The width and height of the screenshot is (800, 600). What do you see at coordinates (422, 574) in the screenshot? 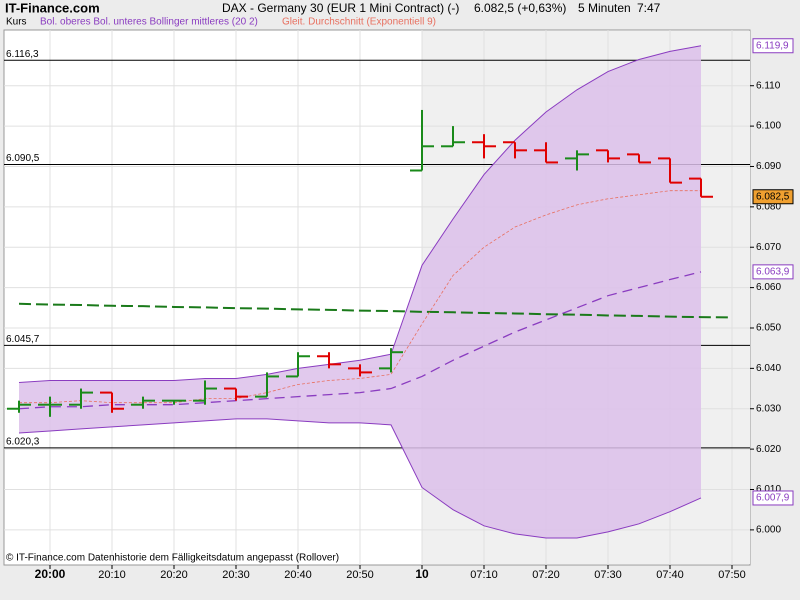
I see `x-tick-label: 10` at bounding box center [422, 574].